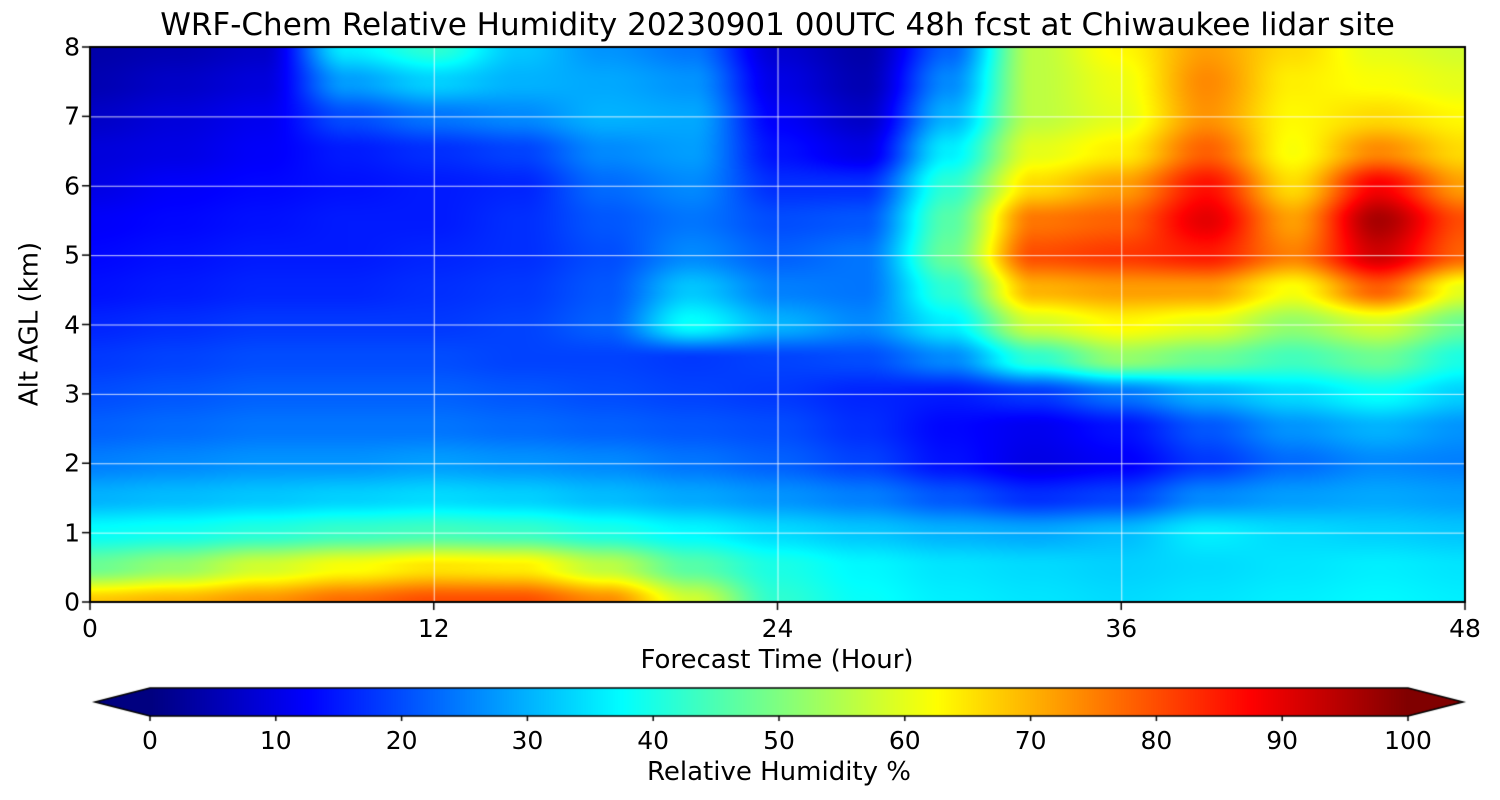  I want to click on y-tick-label: 2, so click(72, 463).